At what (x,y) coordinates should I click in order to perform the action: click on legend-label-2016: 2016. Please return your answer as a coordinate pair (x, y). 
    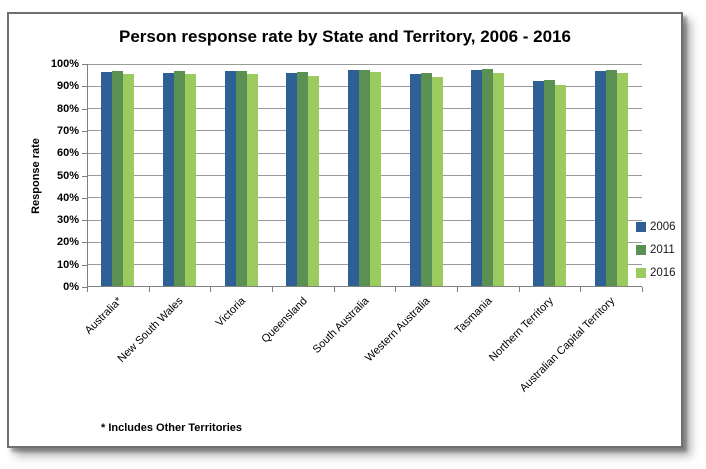
    Looking at the image, I should click on (663, 272).